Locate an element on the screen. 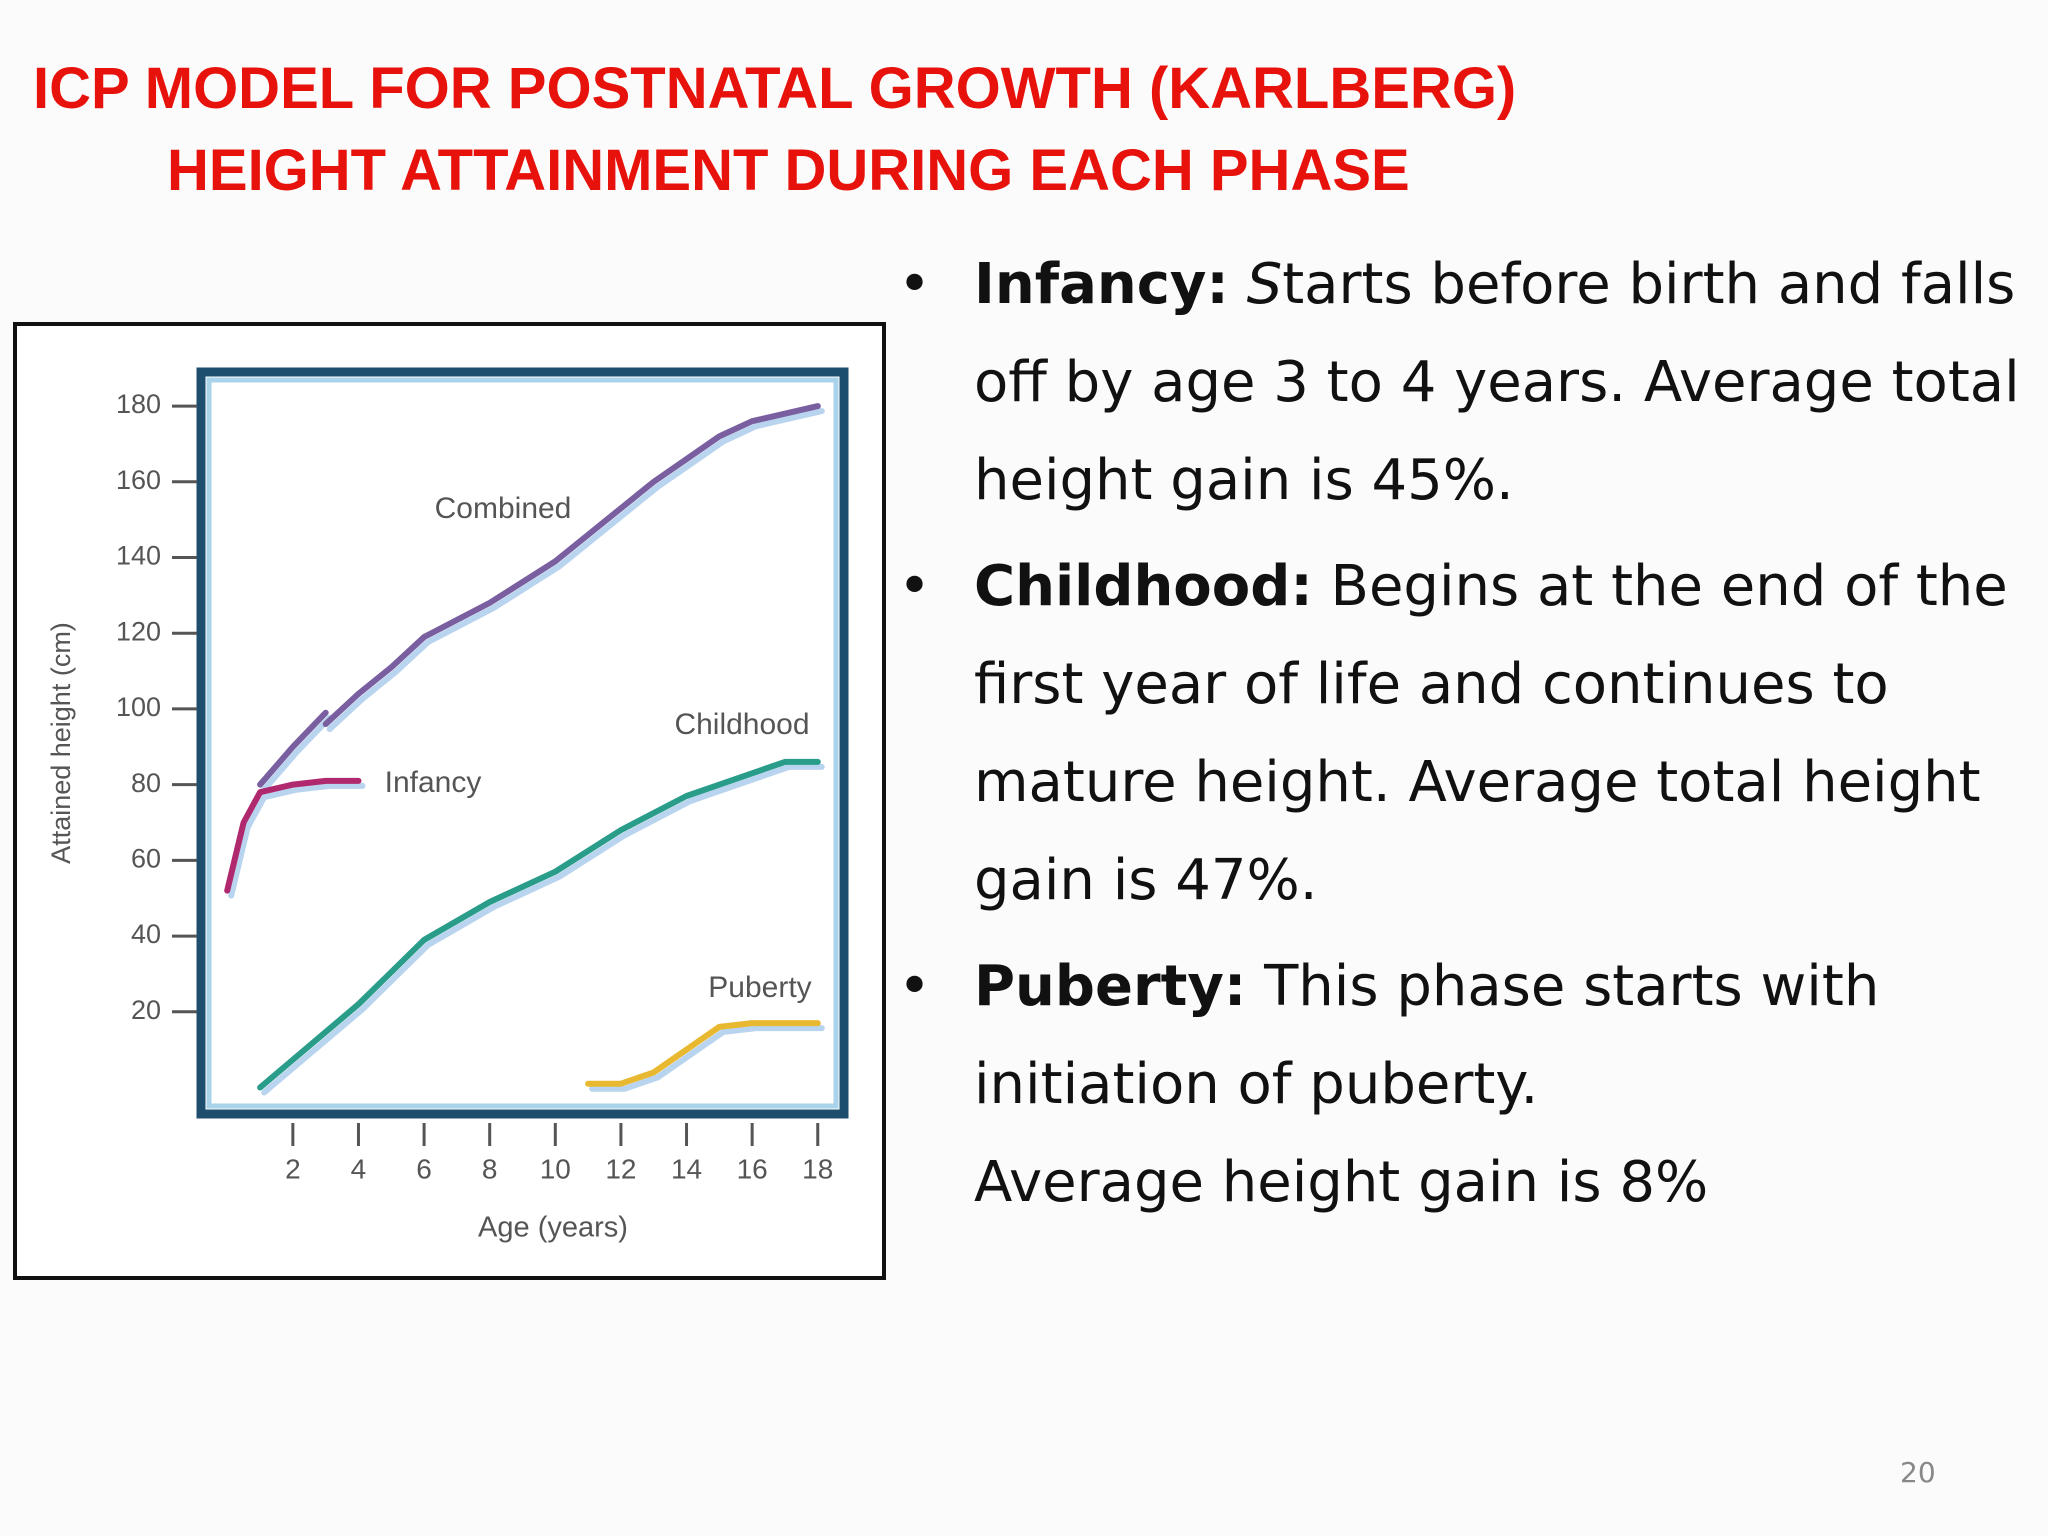 Image resolution: width=2048 pixels, height=1536 pixels. x-tick-label: 8 is located at coordinates (490, 1168).